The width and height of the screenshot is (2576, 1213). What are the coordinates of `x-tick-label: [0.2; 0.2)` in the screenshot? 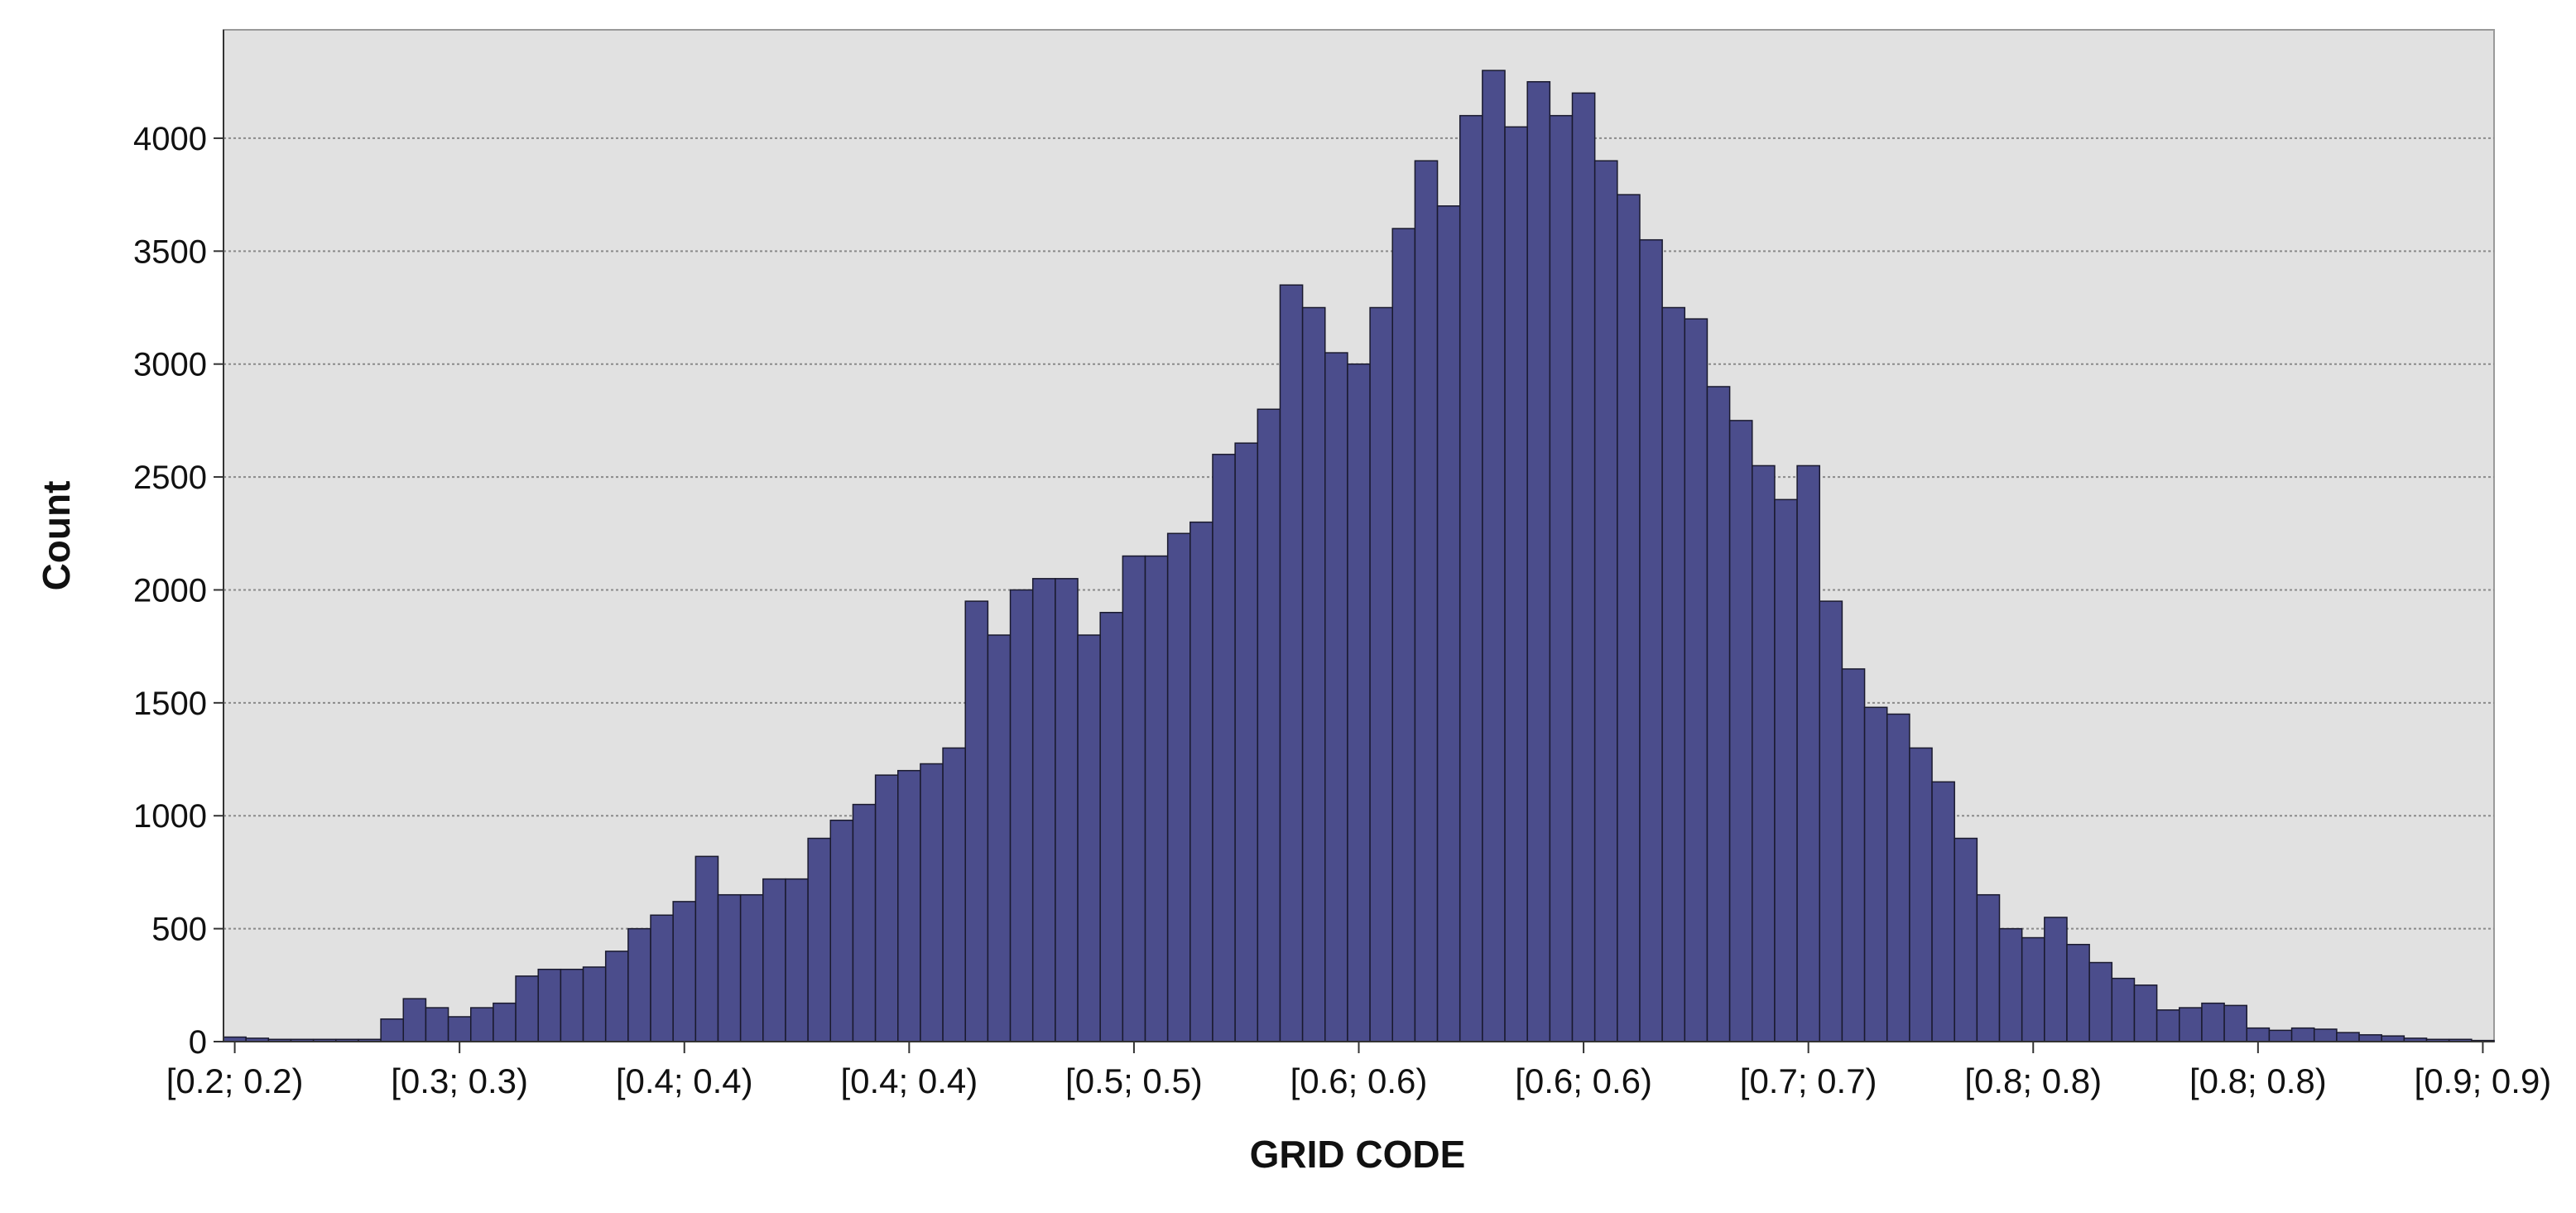 It's located at (235, 1080).